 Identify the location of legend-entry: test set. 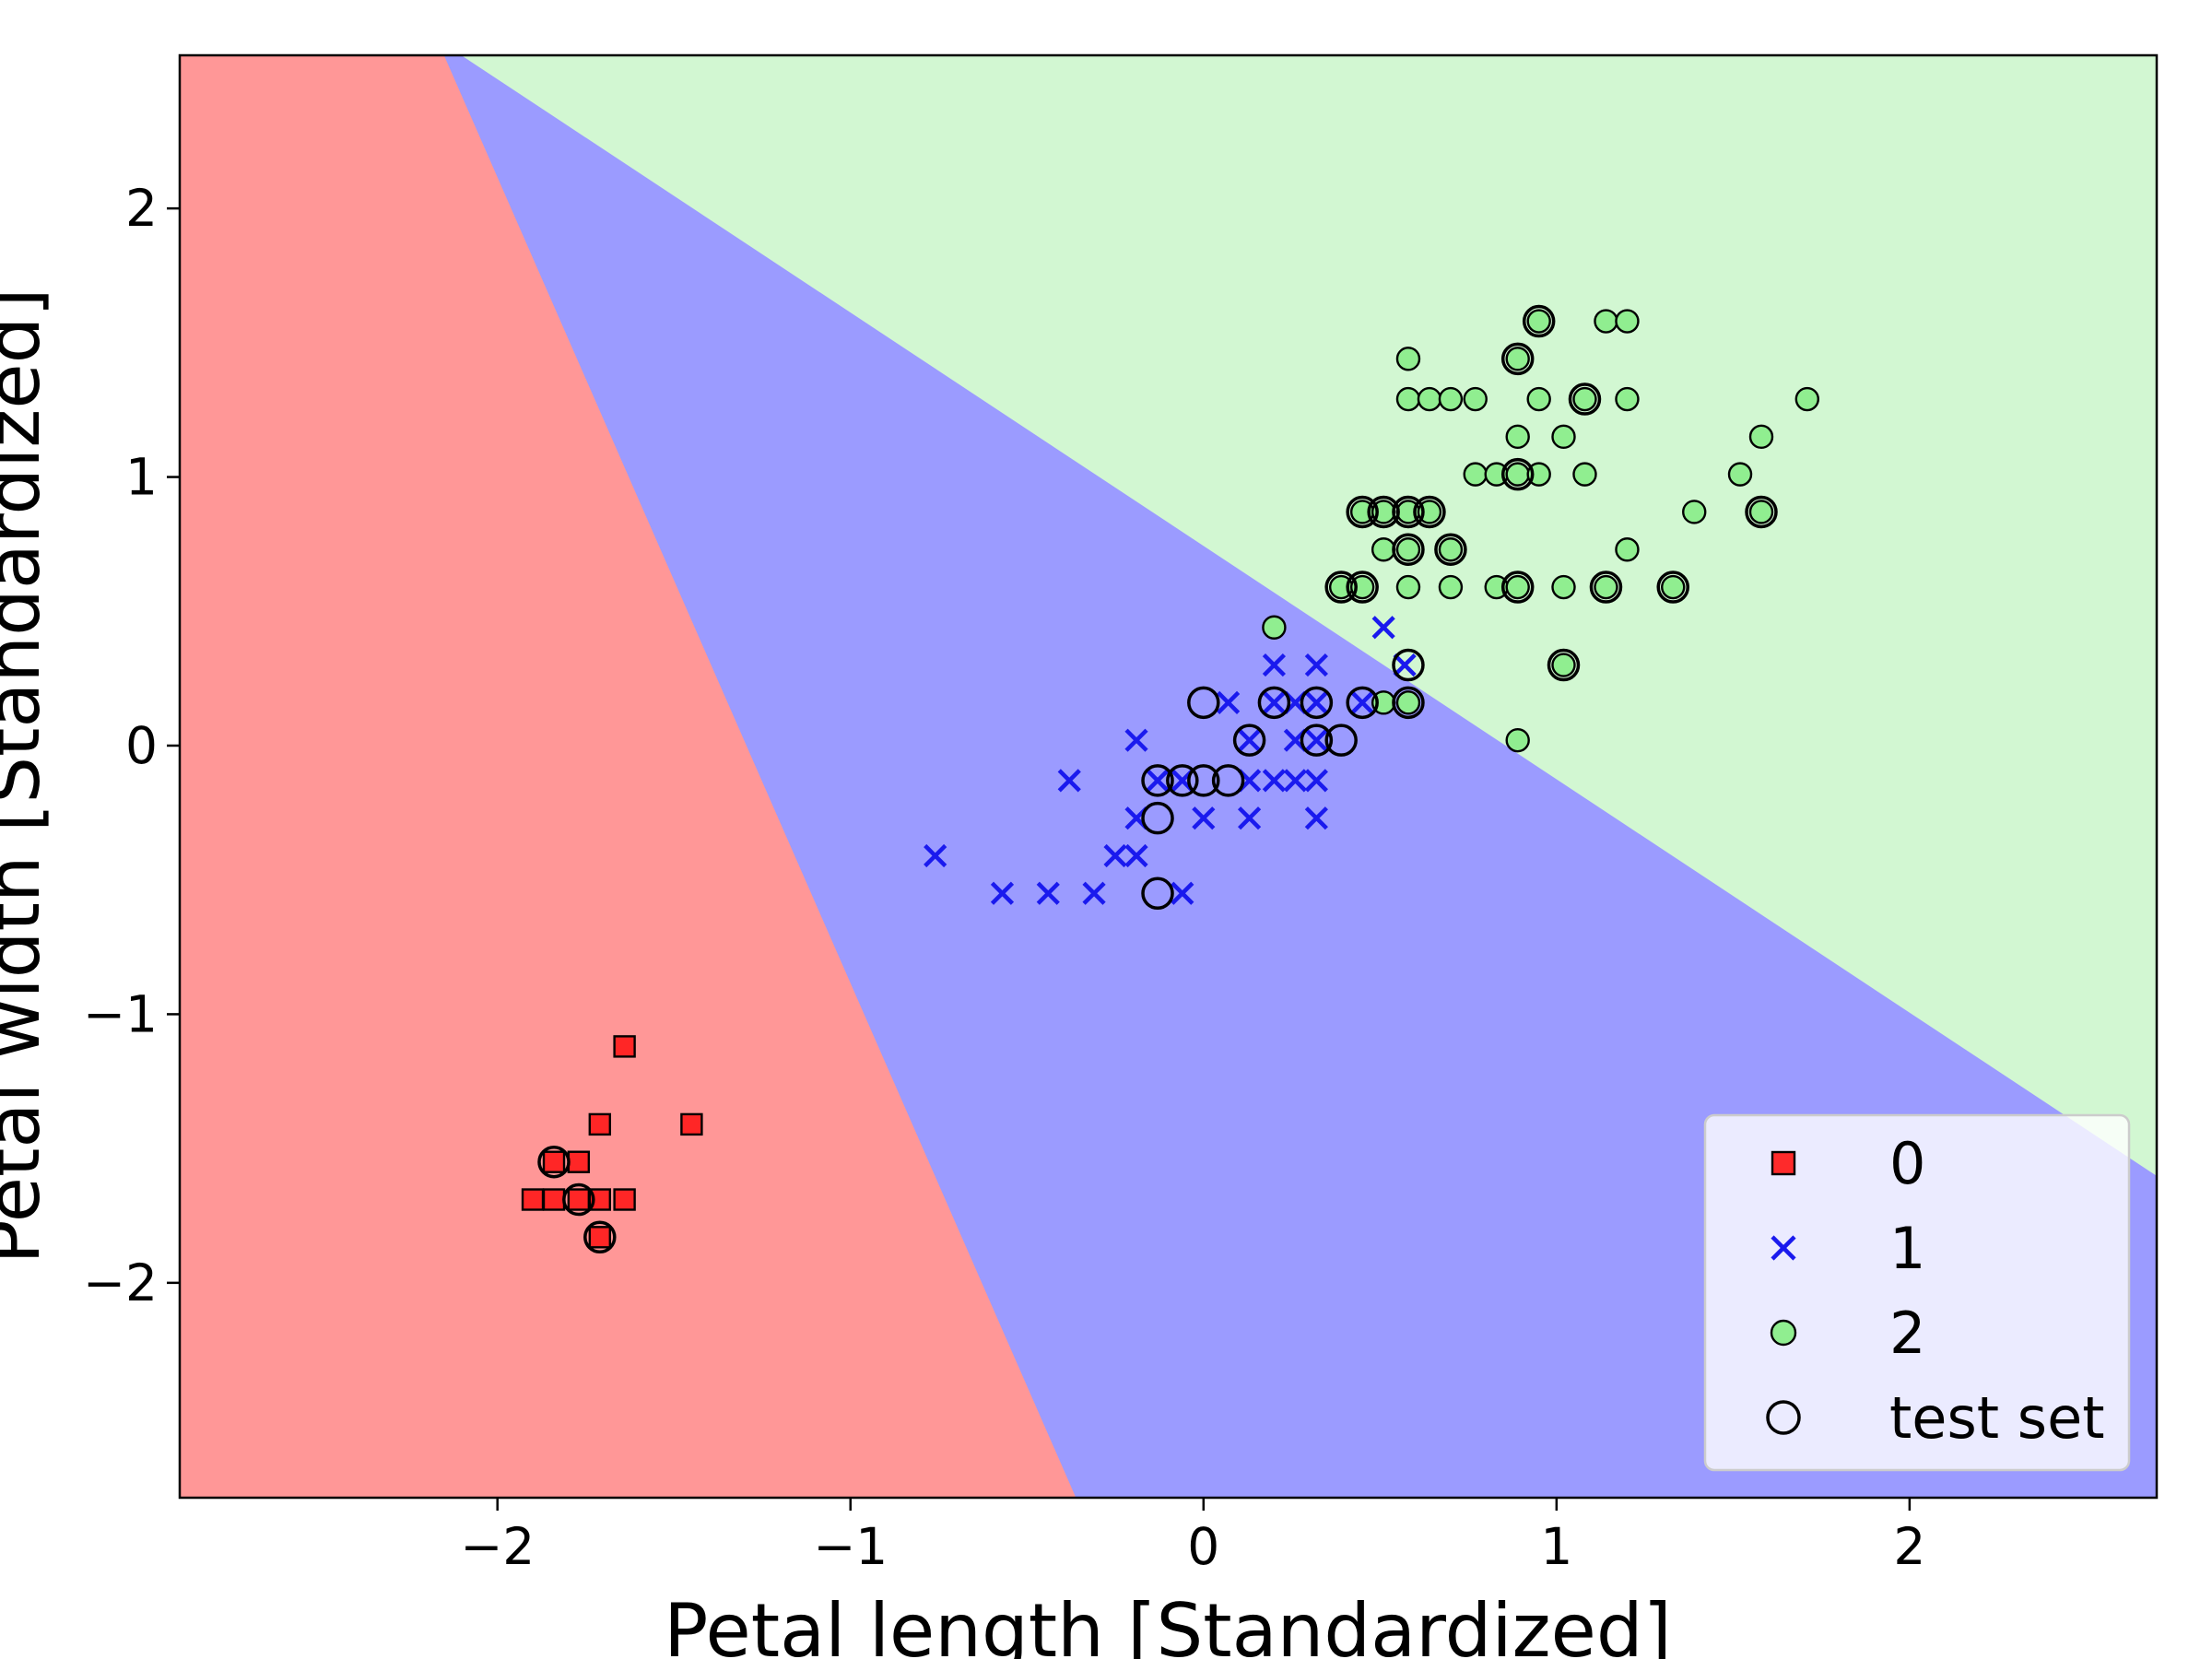
(1935, 1418).